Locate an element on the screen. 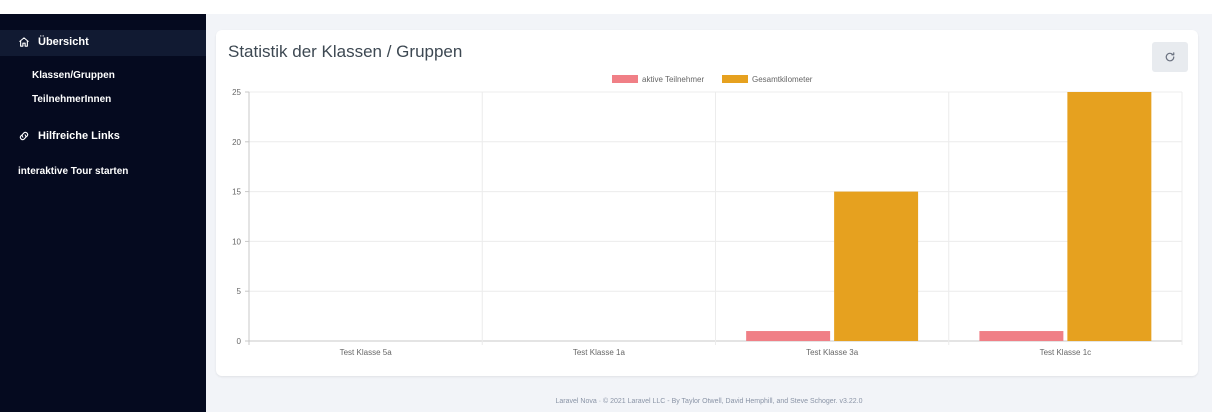  sidebar-item-start-tour: interaktive Tour starten is located at coordinates (73, 171).